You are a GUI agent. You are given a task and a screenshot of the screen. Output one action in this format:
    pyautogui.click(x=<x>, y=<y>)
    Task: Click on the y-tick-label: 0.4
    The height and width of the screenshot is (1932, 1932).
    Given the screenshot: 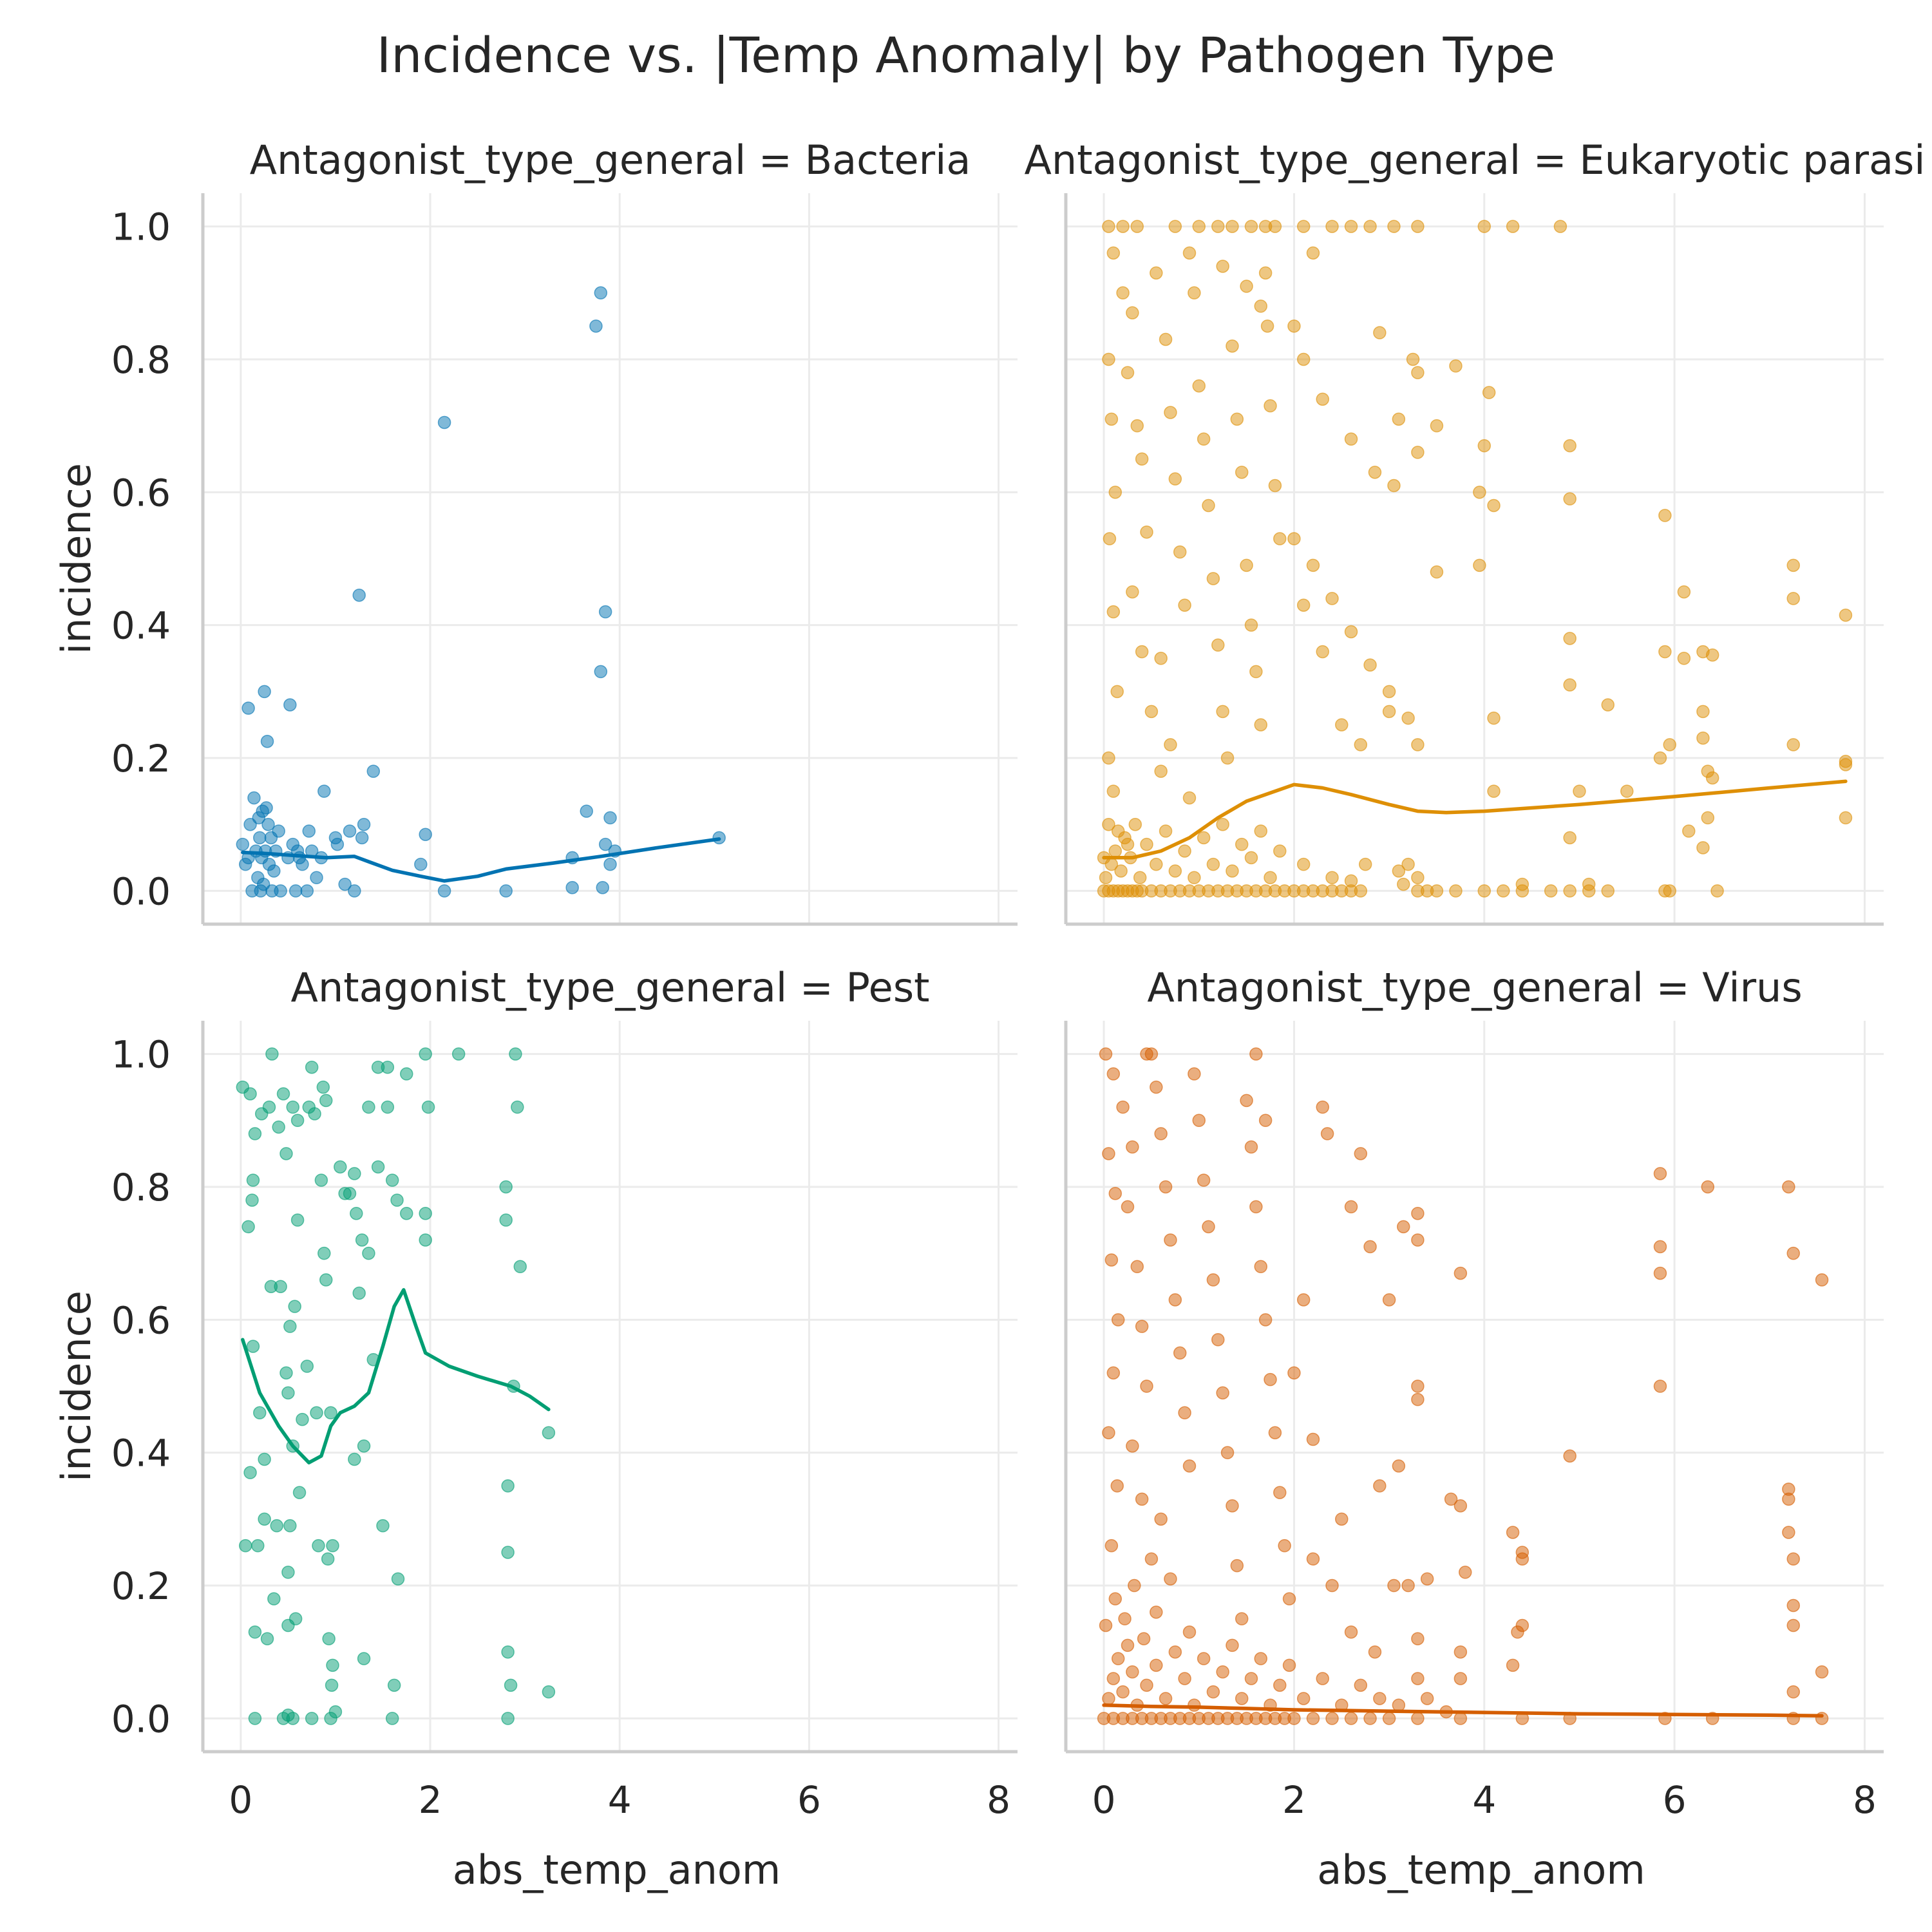 What is the action you would take?
    pyautogui.click(x=141, y=1453)
    